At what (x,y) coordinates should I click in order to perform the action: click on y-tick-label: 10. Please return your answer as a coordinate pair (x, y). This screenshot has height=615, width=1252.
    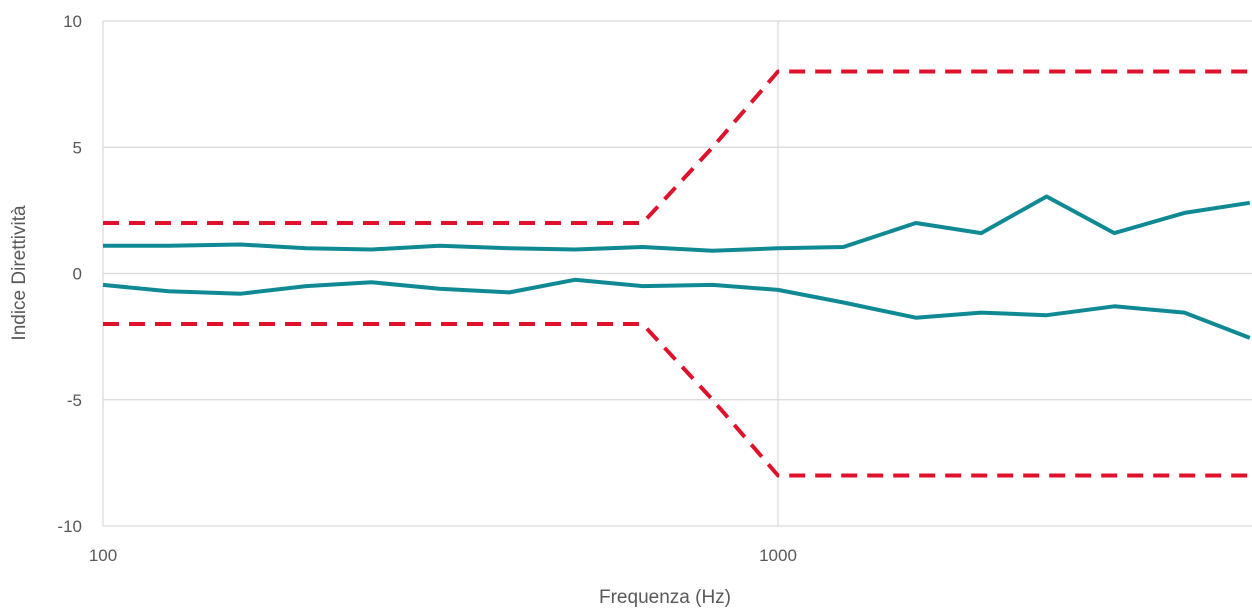
    Looking at the image, I should click on (72, 21).